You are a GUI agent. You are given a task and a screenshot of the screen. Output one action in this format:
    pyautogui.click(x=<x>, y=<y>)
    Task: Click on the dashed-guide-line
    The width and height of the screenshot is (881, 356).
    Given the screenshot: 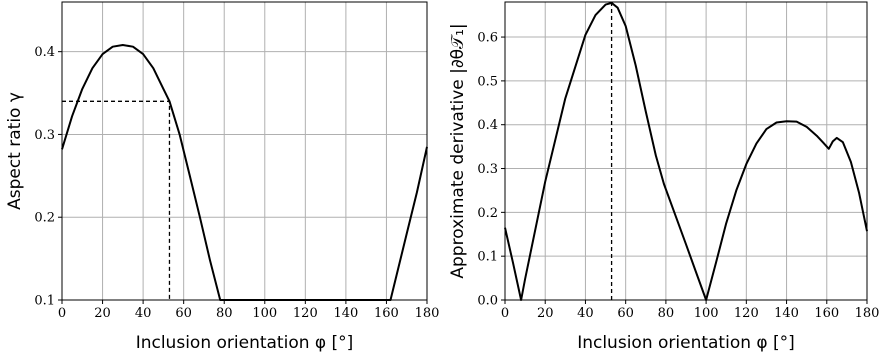 What is the action you would take?
    pyautogui.click(x=116, y=200)
    